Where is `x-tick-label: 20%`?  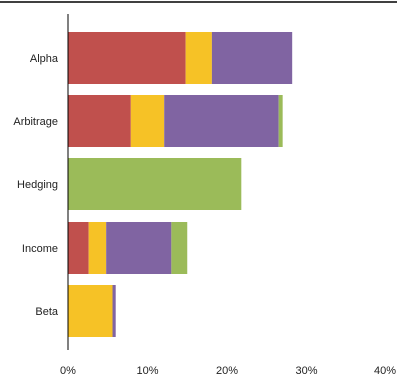
x-tick-label: 20% is located at coordinates (227, 370).